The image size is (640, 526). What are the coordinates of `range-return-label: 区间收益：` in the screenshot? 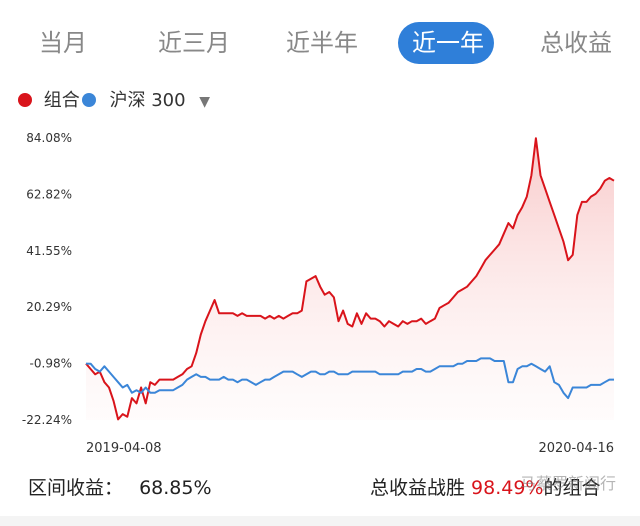 It's located at (76, 488).